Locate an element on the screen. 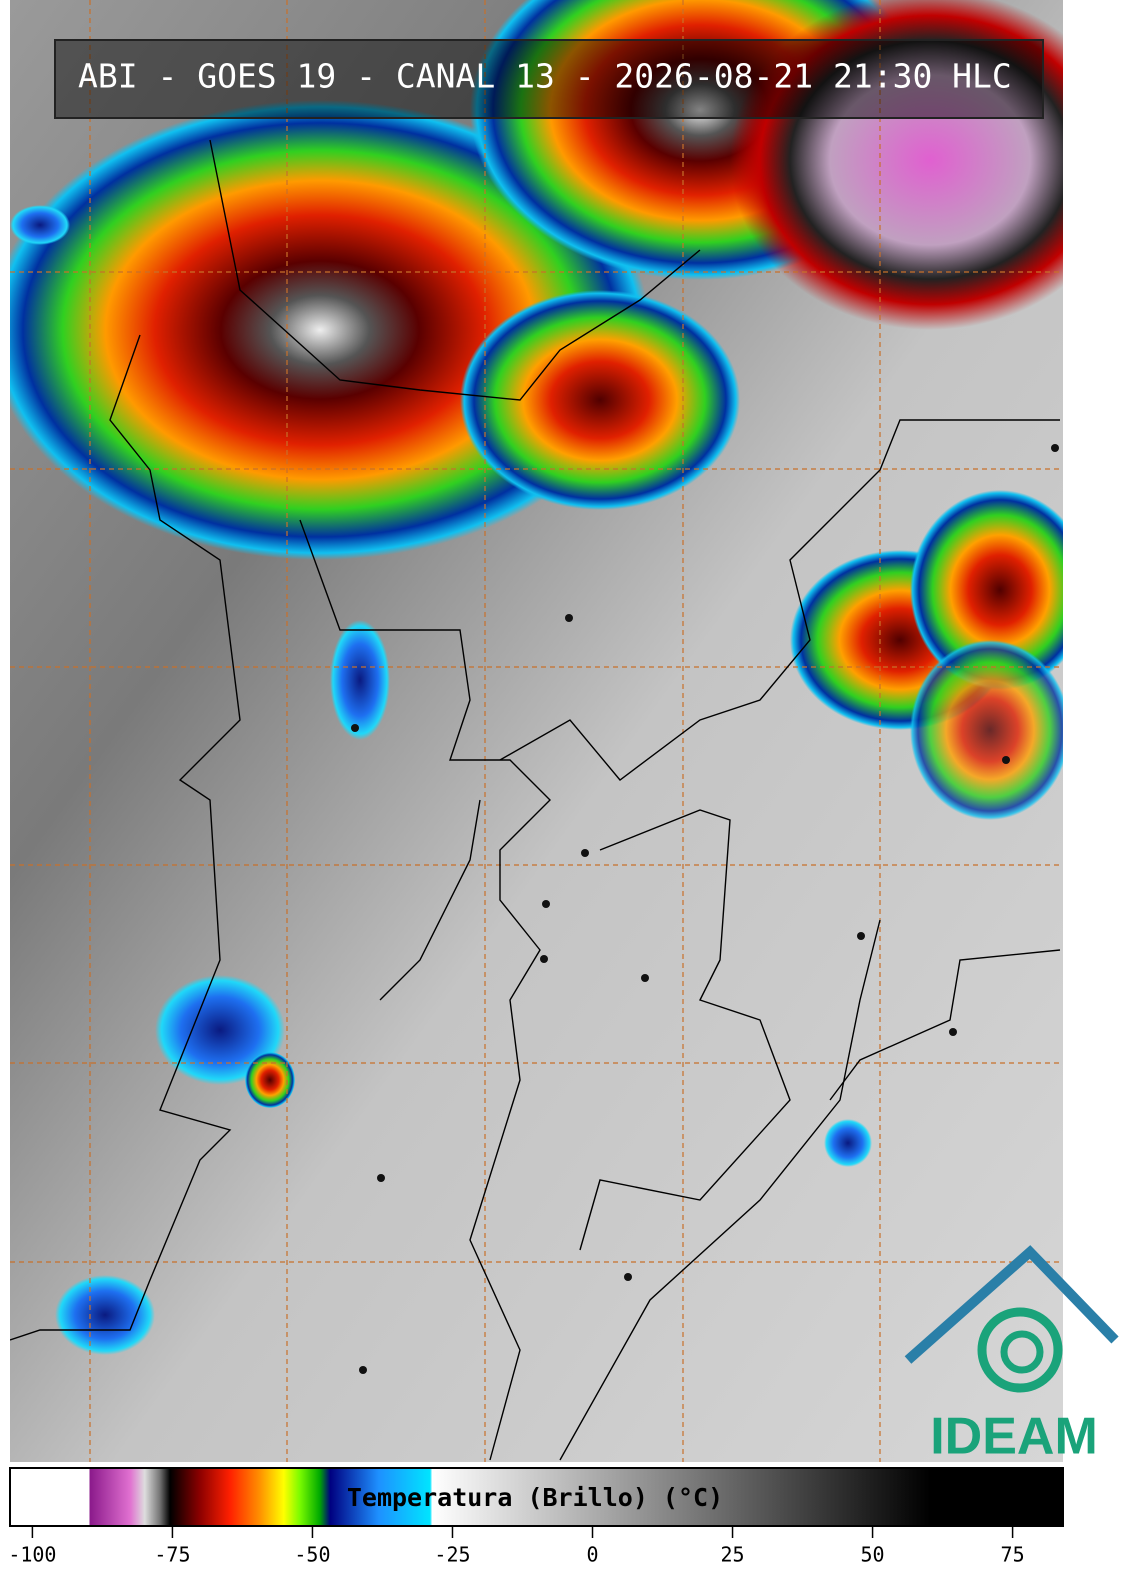 This screenshot has width=1126, height=1577. tick-label: -50 is located at coordinates (312, 1555).